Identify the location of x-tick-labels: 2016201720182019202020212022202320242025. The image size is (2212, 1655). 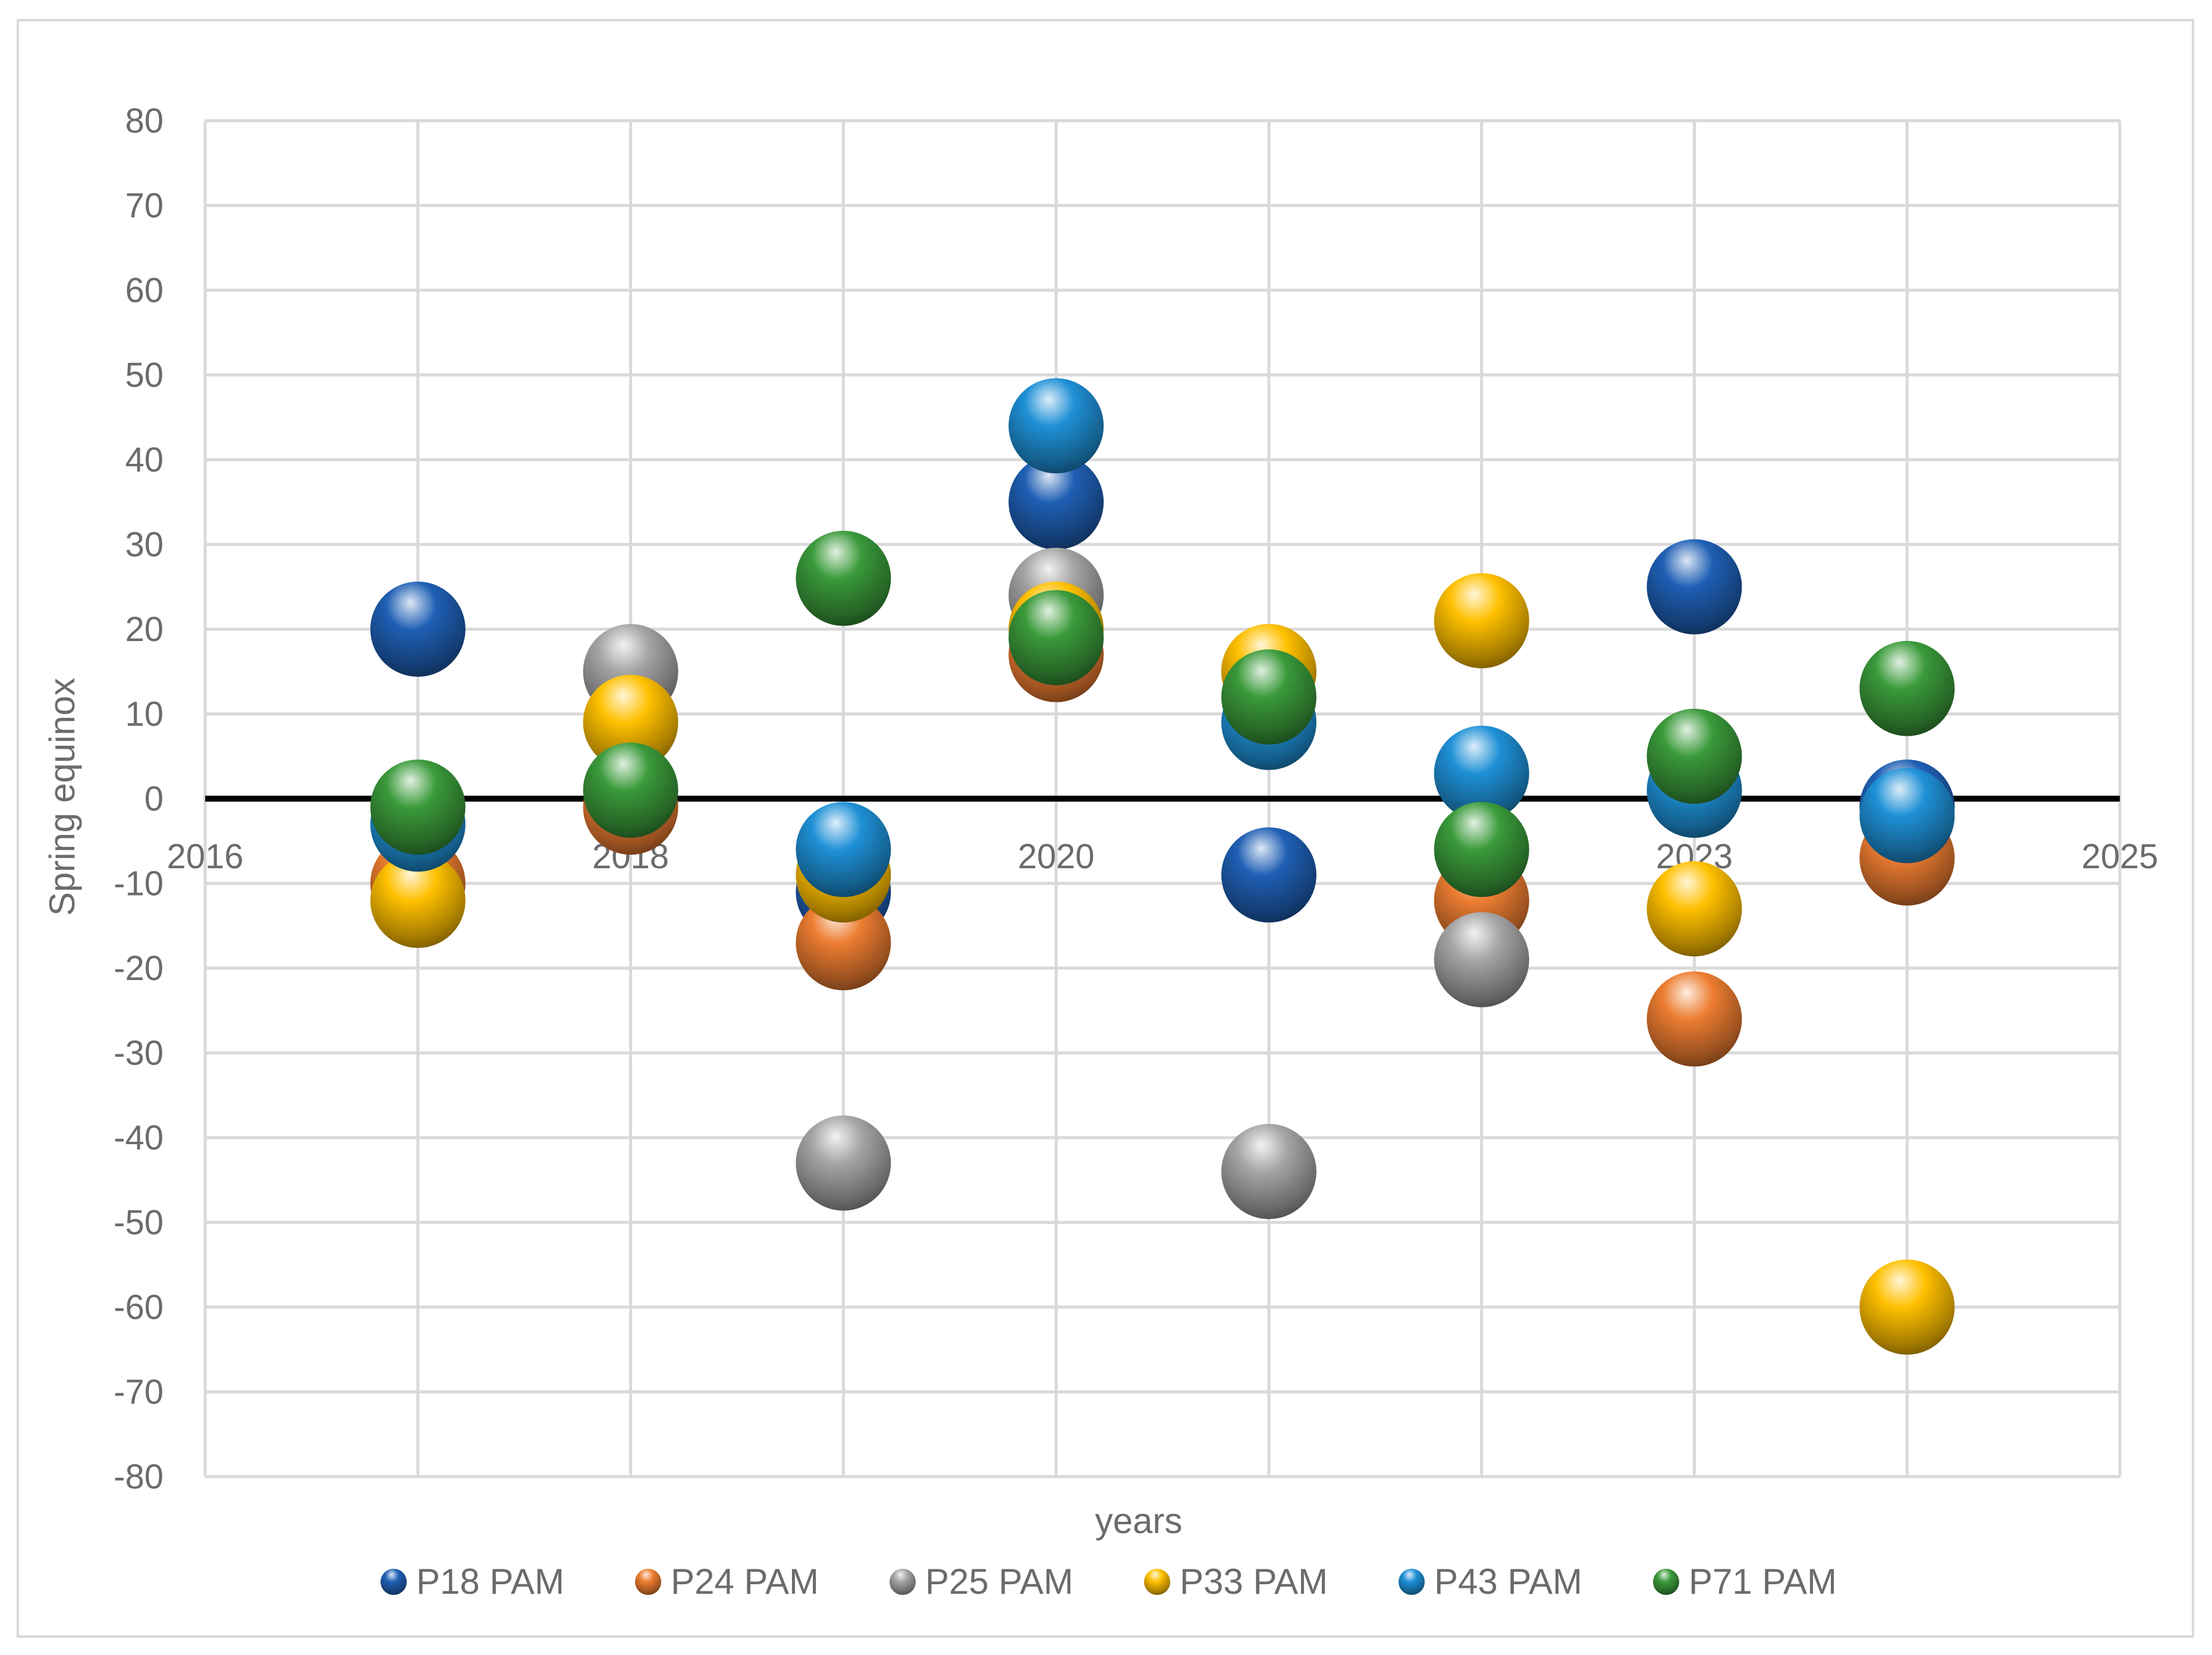
(1162, 856).